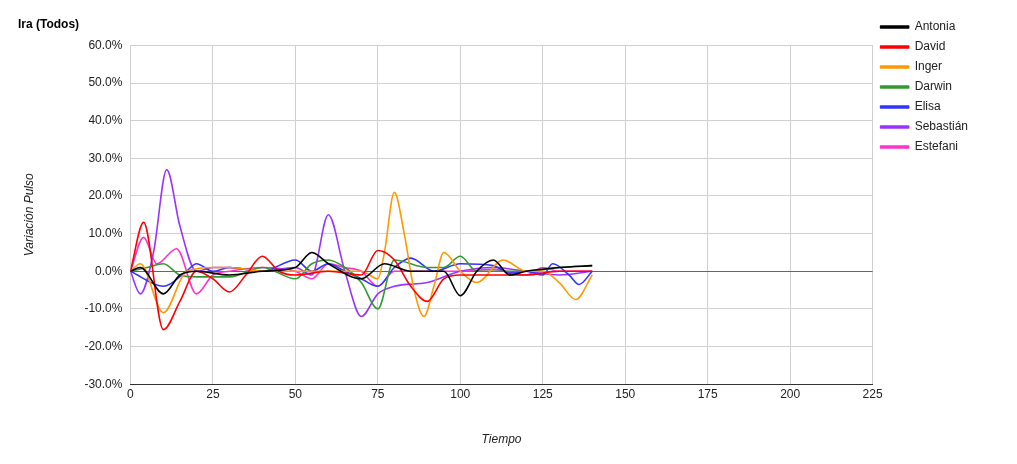  What do you see at coordinates (790, 393) in the screenshot?
I see `x-tick-label: 200` at bounding box center [790, 393].